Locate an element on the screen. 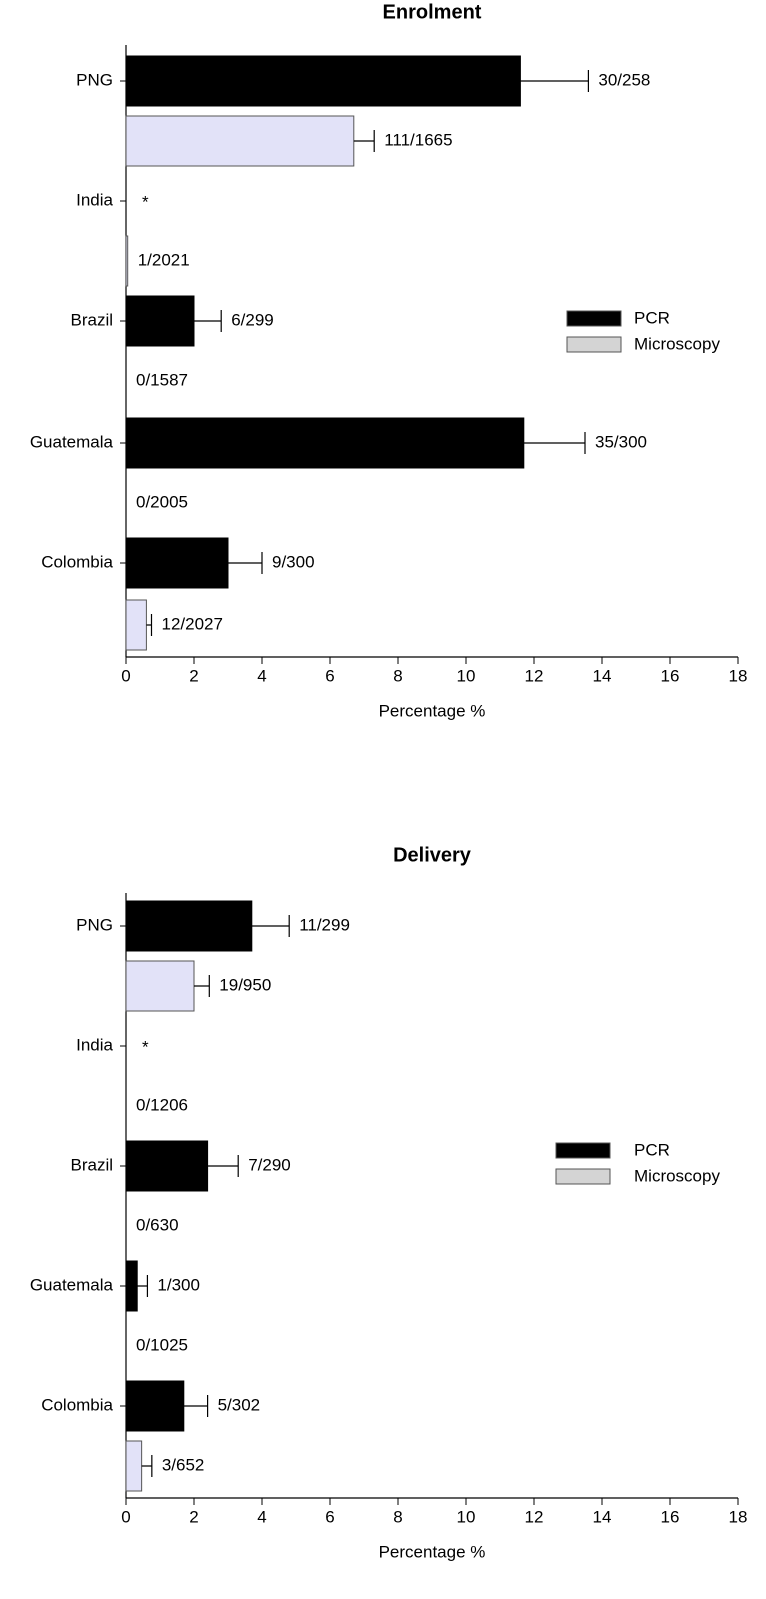 The image size is (766, 1599). value-label: 11/299 is located at coordinates (324, 924).